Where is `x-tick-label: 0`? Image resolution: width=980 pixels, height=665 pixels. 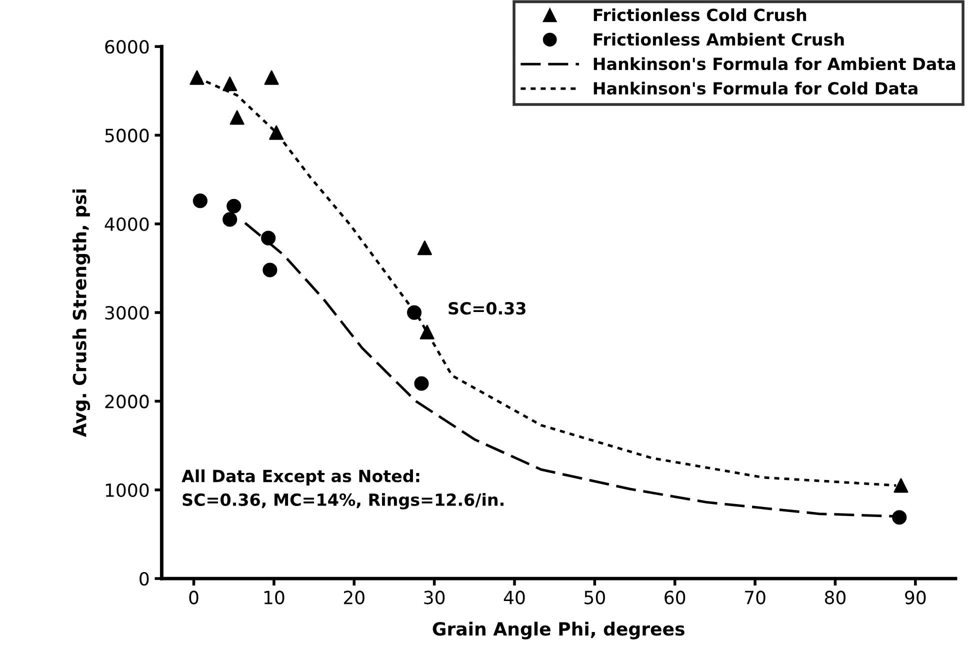 x-tick-label: 0 is located at coordinates (193, 597).